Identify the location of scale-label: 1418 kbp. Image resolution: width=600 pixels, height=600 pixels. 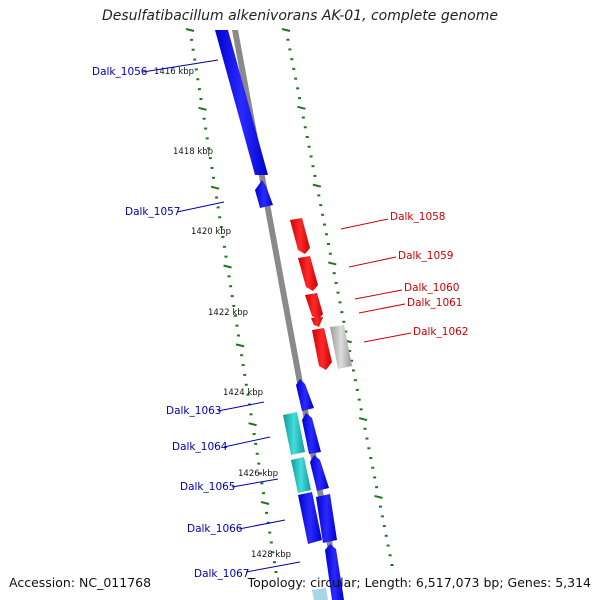
(193, 152).